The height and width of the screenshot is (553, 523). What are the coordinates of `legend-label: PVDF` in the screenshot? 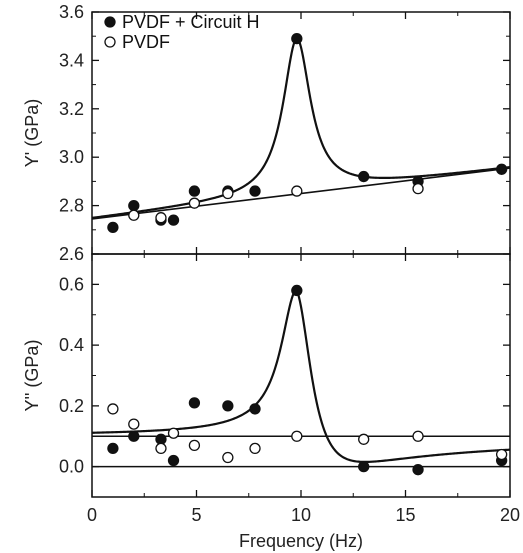 It's located at (146, 42).